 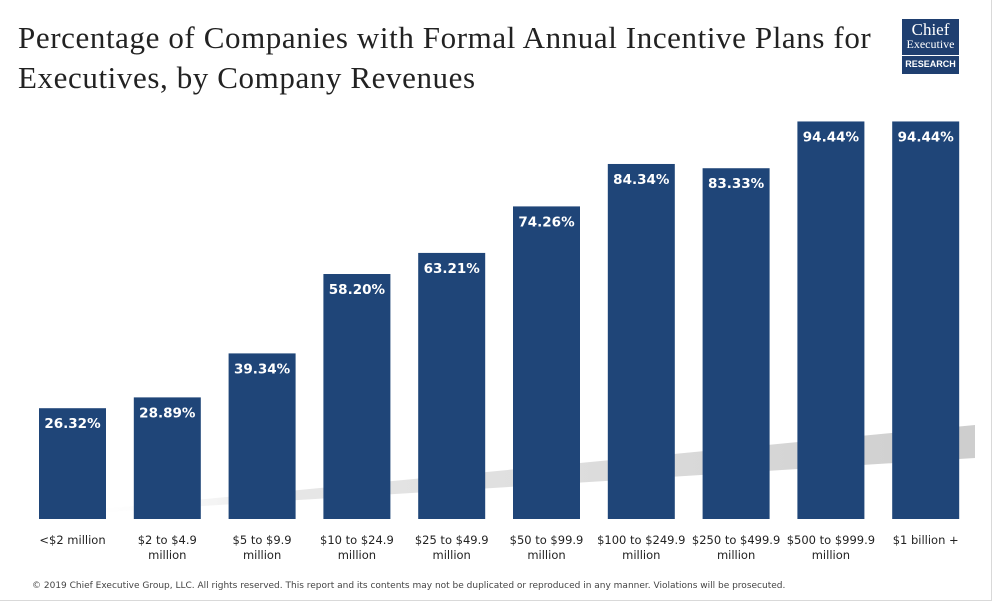 I want to click on category-label-0: <$2 million, so click(x=72, y=540).